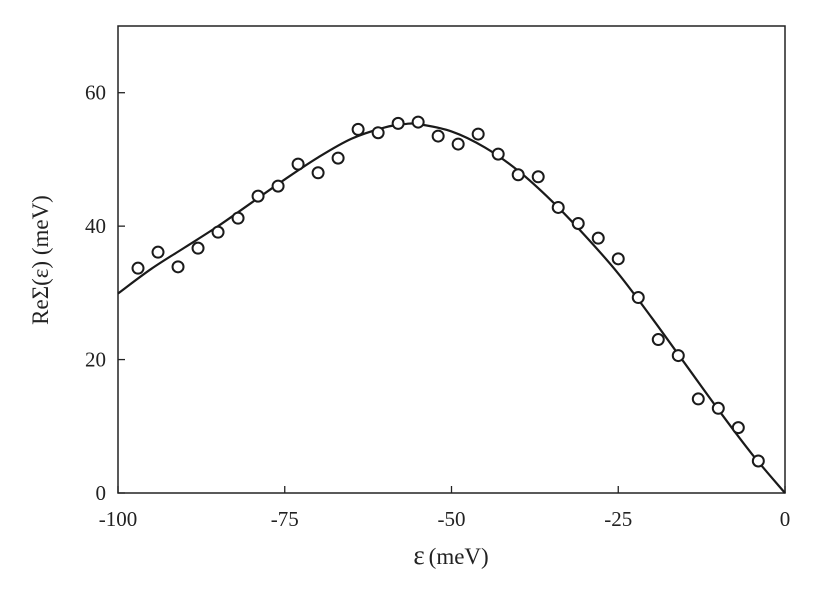  What do you see at coordinates (285, 519) in the screenshot?
I see `x-tick-label: -75` at bounding box center [285, 519].